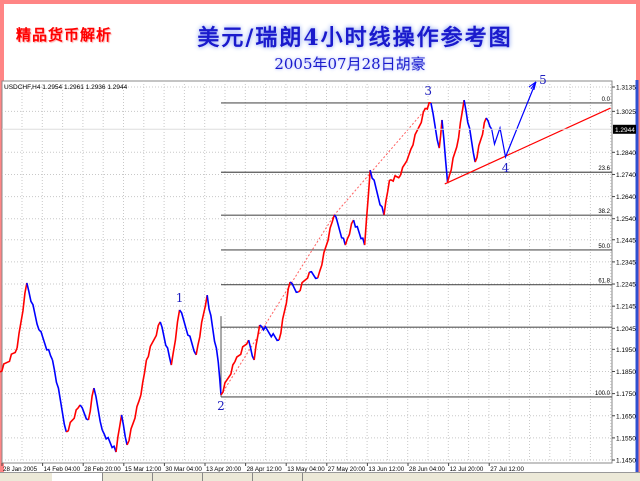  What do you see at coordinates (626, 350) in the screenshot?
I see `y-tick-label: 1.1950` at bounding box center [626, 350].